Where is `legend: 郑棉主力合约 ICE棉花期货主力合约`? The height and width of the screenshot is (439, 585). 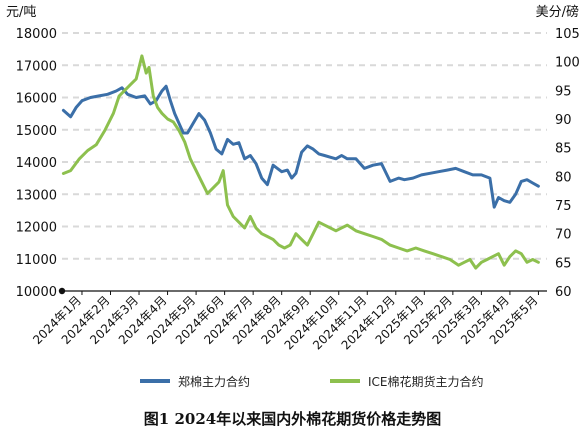 legend: 郑棉主力合约 ICE棉花期货主力合约 is located at coordinates (312, 381).